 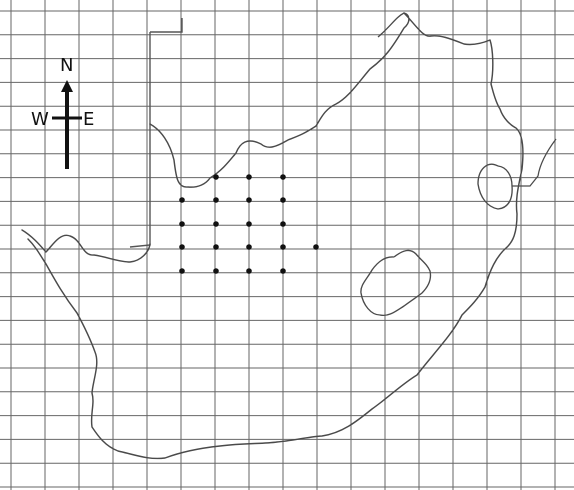 What do you see at coordinates (67, 86) in the screenshot?
I see `north-arrow-icon` at bounding box center [67, 86].